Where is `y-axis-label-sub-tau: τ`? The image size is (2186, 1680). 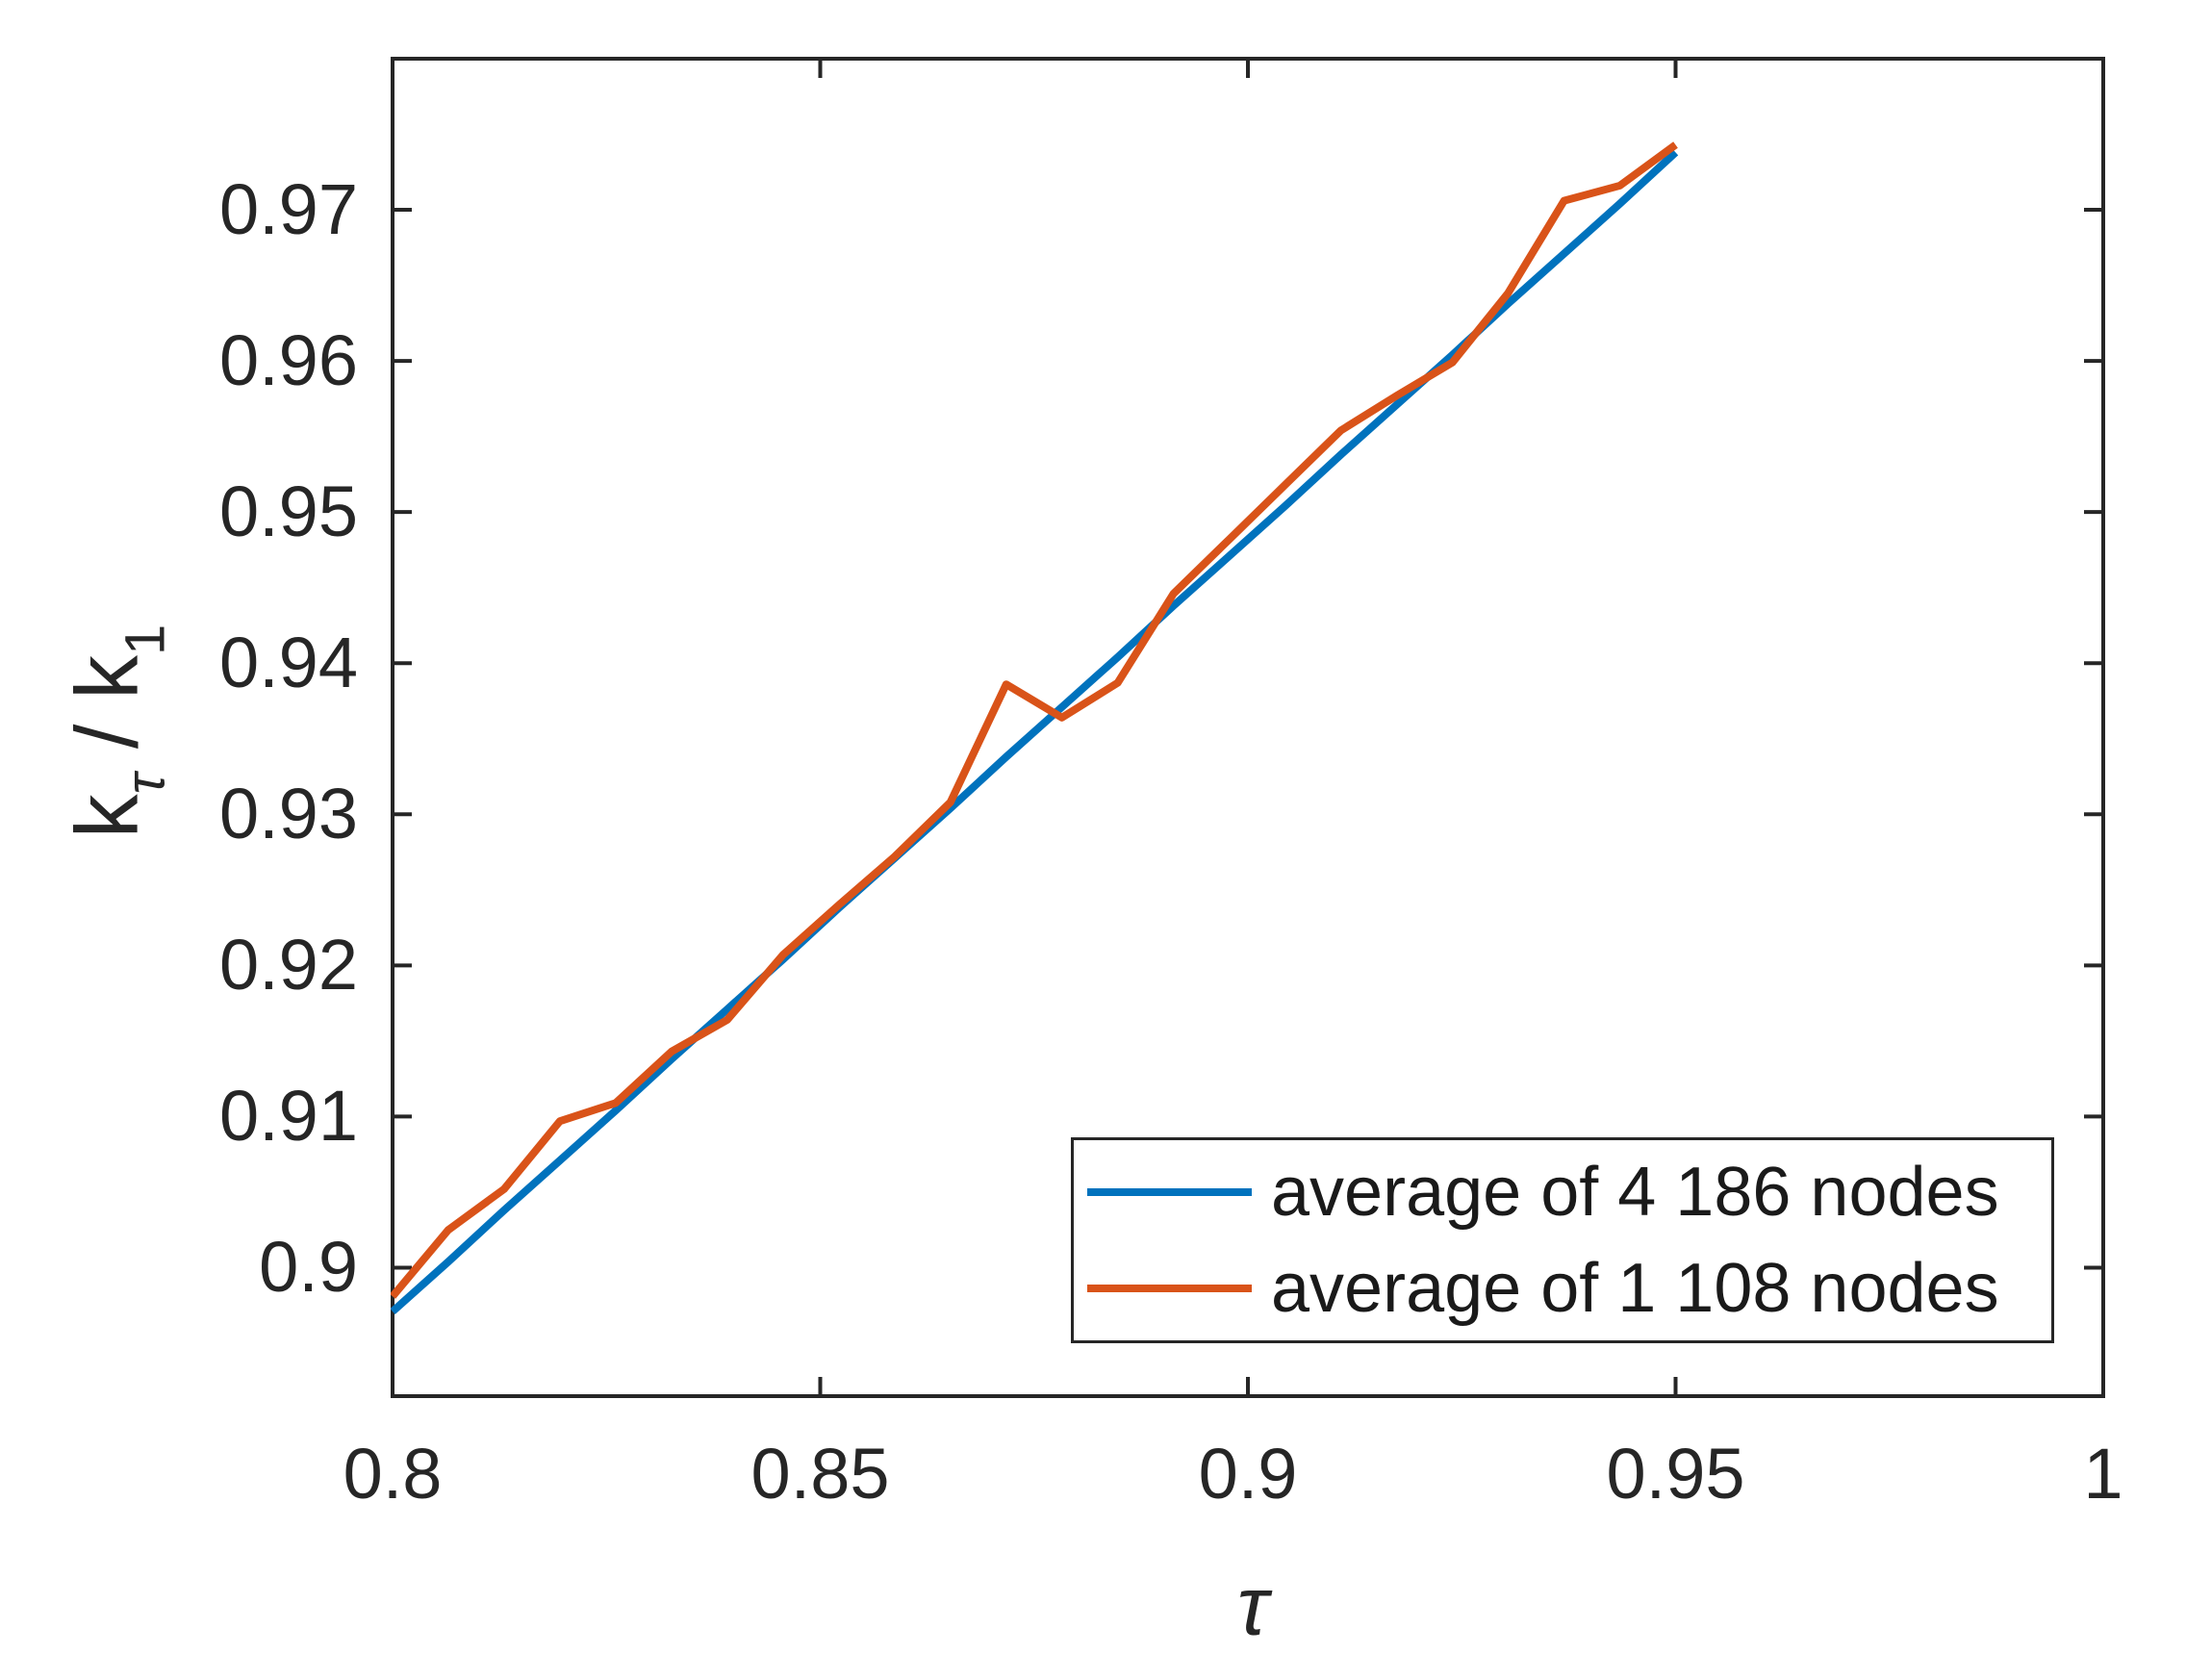 y-axis-label-sub-tau: τ is located at coordinates (145, 784).